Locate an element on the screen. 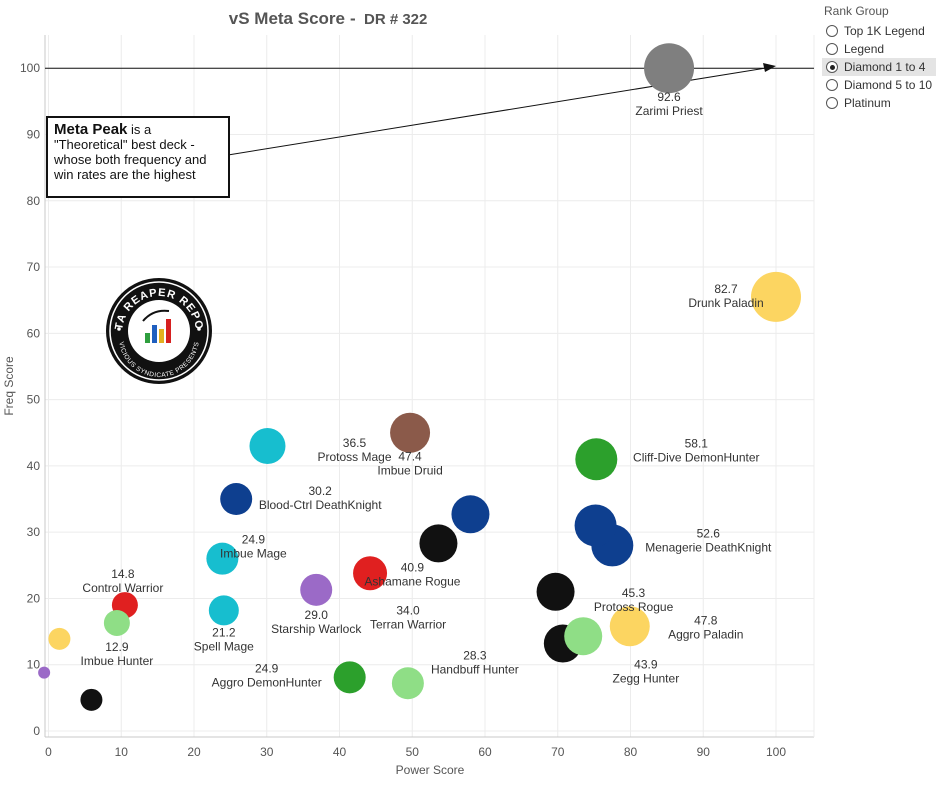 This screenshot has height=789, width=938. legend-option-label: Platinum is located at coordinates (867, 103).